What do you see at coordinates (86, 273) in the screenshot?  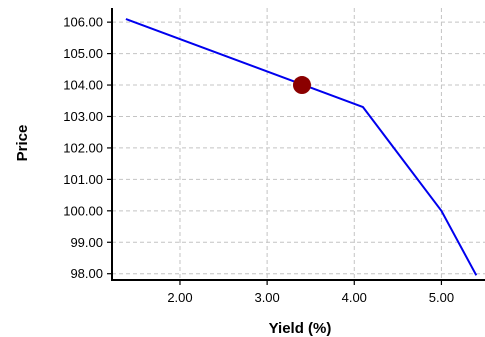 I see `y-tick-label-0: 98.00` at bounding box center [86, 273].